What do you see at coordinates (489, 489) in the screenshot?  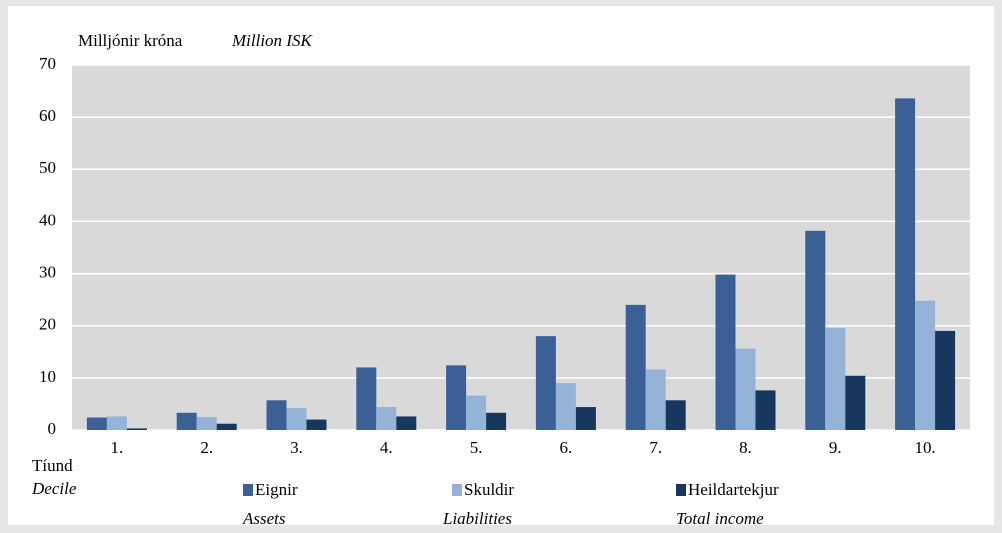 I see `legend-label: Skuldir` at bounding box center [489, 489].